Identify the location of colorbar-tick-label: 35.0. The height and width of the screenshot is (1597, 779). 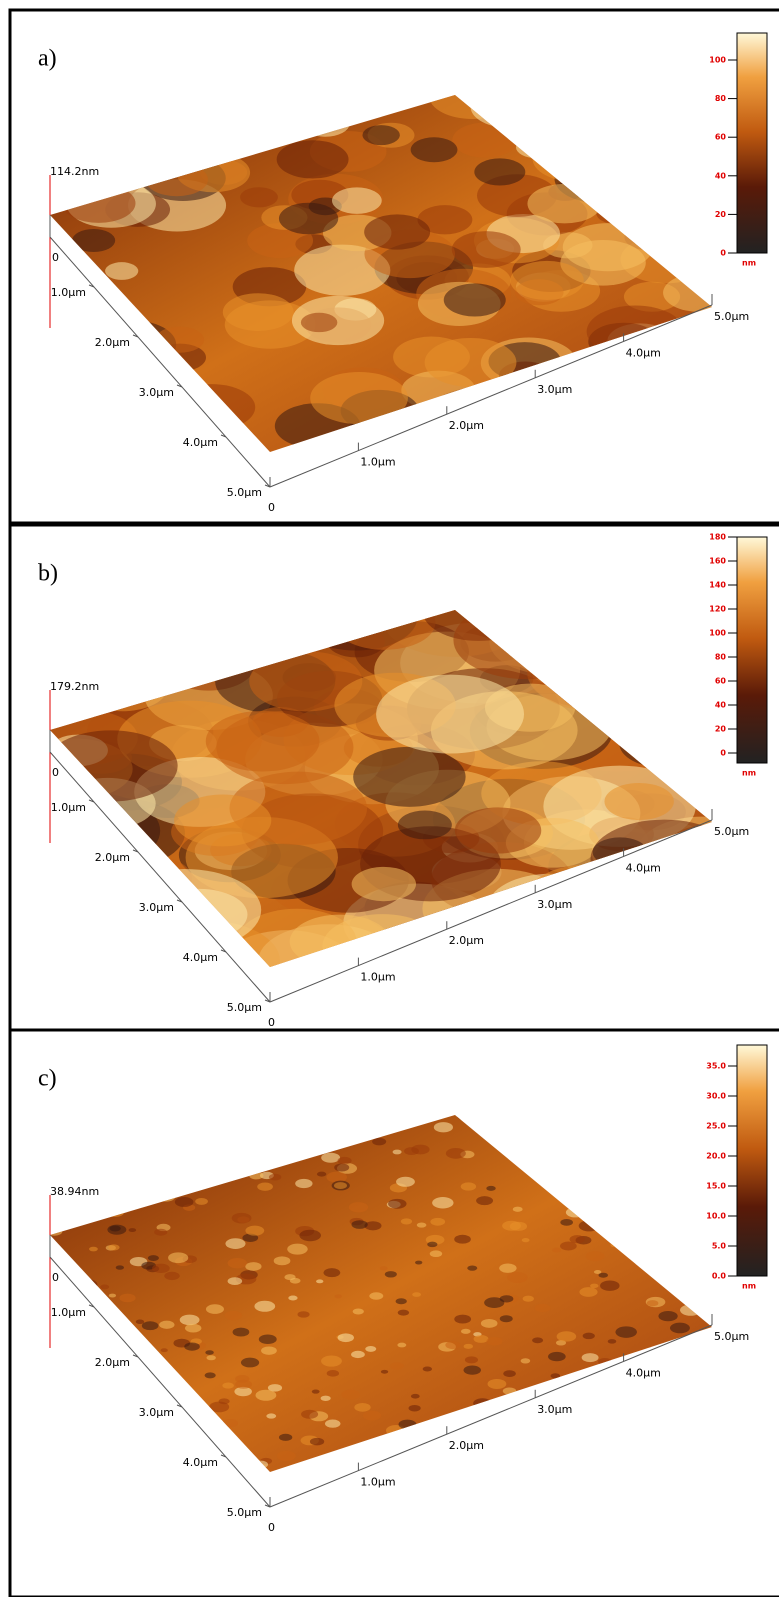
(716, 1066).